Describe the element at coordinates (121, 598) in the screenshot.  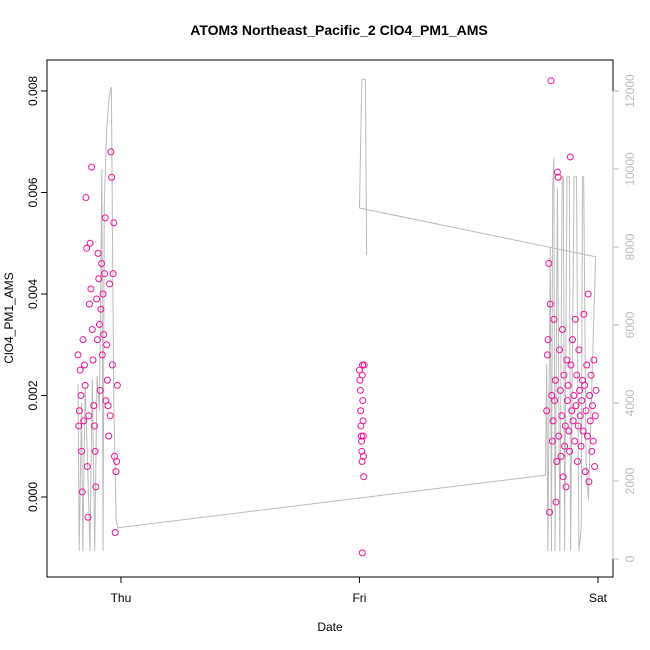
I see `x-tick-label: Thu` at that location.